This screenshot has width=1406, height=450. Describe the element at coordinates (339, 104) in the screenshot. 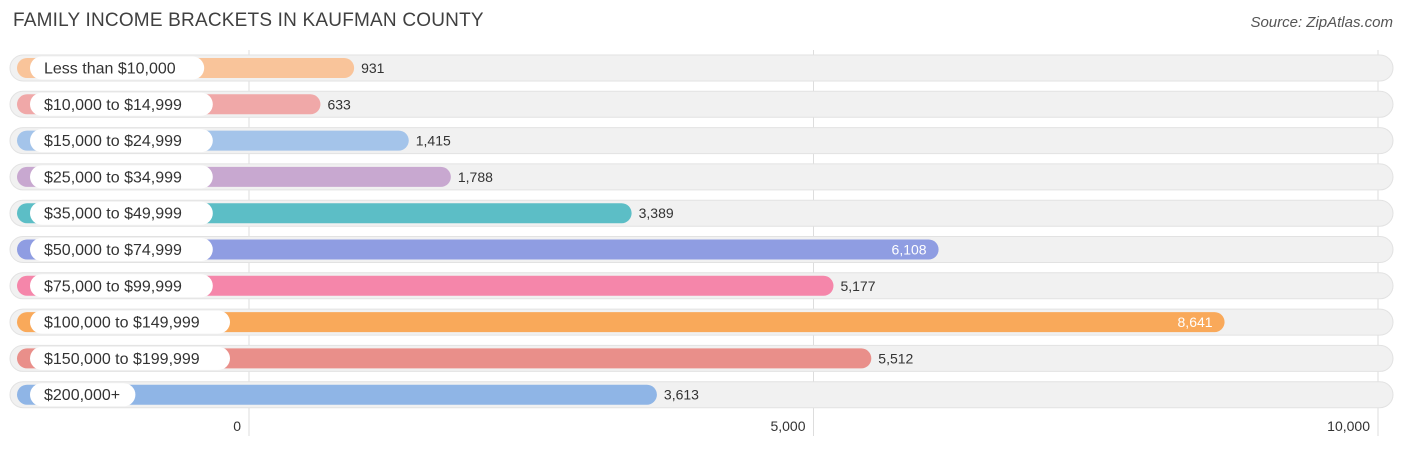

I see `value-label-1: 633` at that location.